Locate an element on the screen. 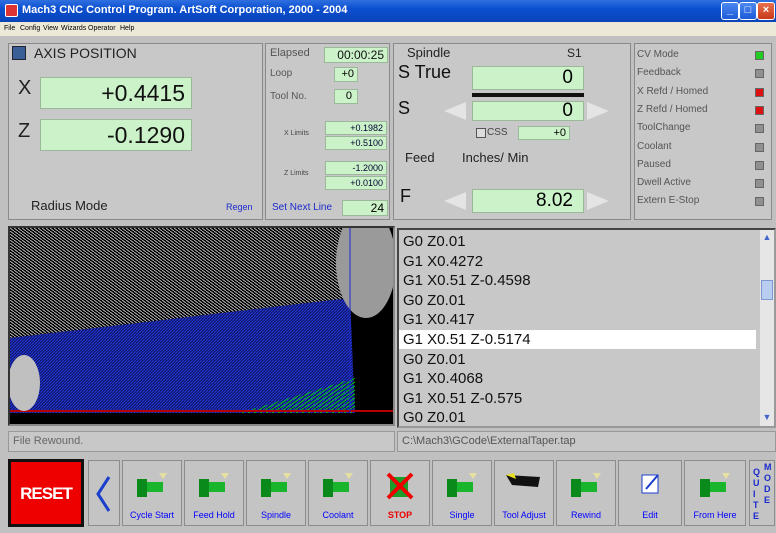 The height and width of the screenshot is (533, 776). menu-view: View is located at coordinates (51, 28).